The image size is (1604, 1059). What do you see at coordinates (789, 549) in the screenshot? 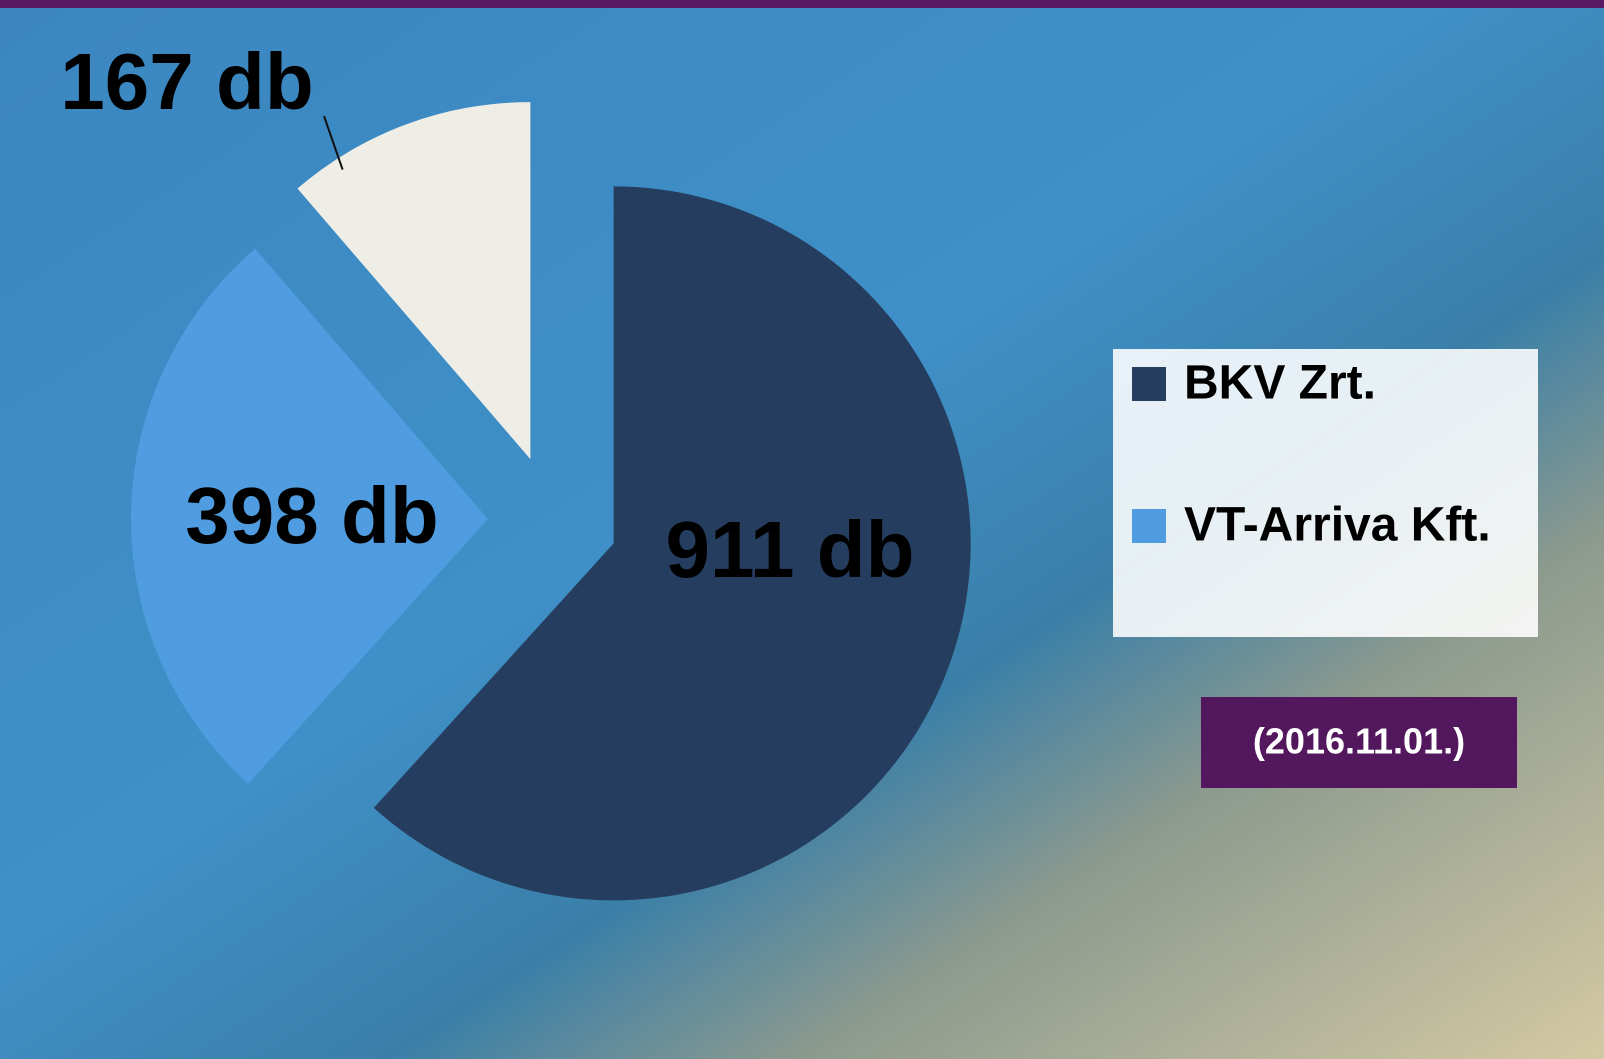
I see `data-label: 911 db` at bounding box center [789, 549].